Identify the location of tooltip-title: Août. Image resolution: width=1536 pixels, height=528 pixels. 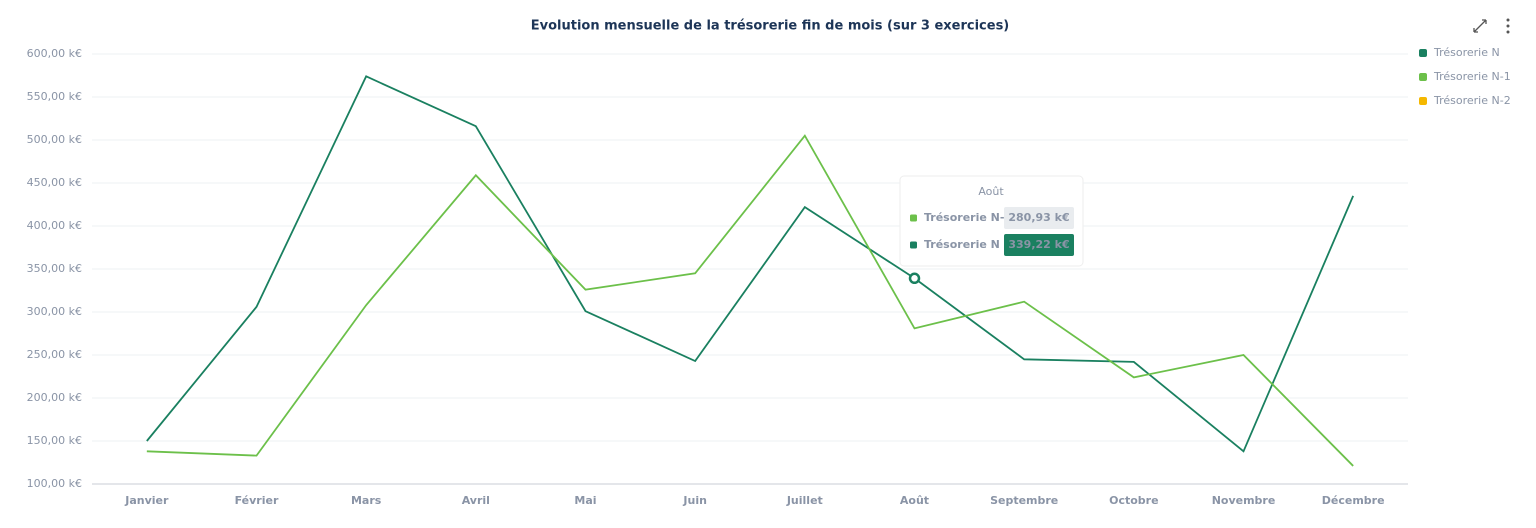
(991, 191).